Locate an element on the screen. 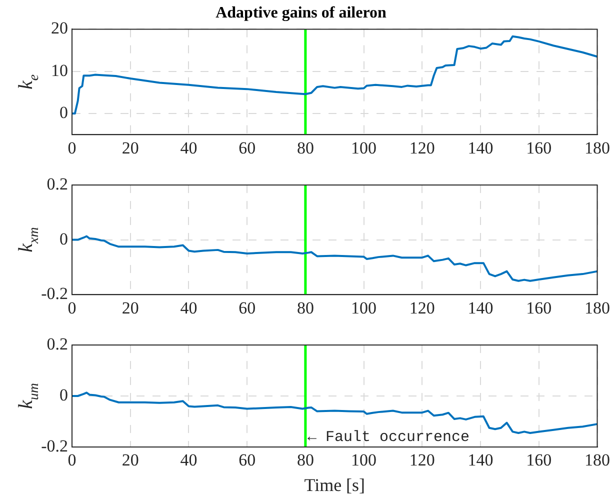 The image size is (614, 499). y-axis-title: kum is located at coordinates (28, 395).